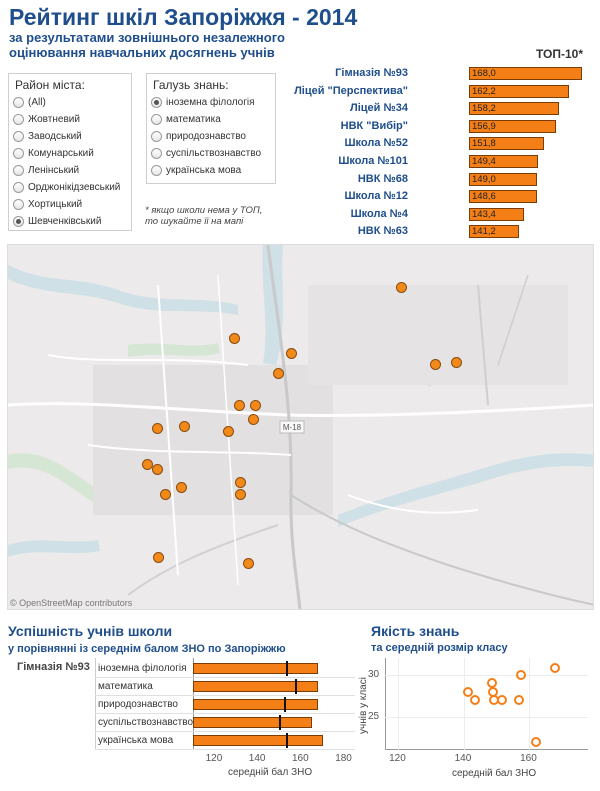  What do you see at coordinates (503, 197) in the screenshot?
I see `top10-bar: 148,6` at bounding box center [503, 197].